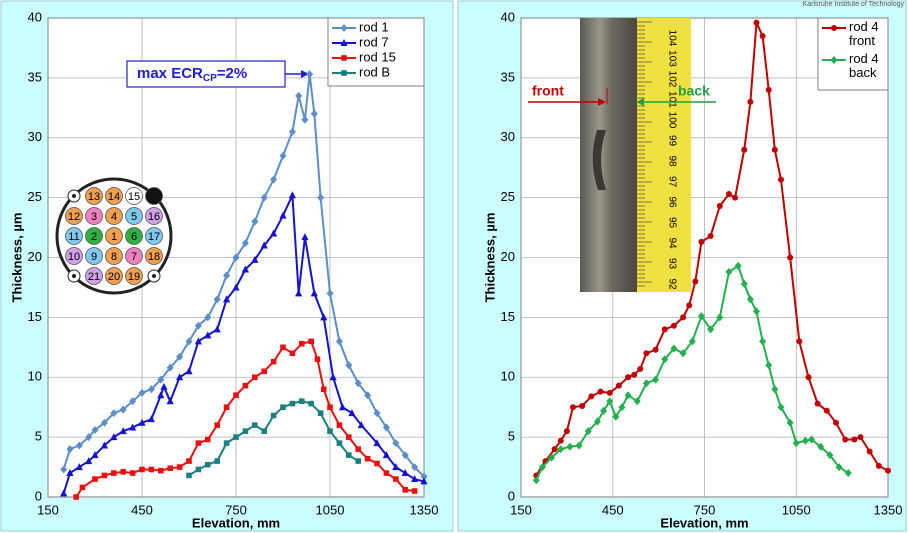 This screenshot has width=908, height=533. I want to click on y-tick-label: 40, so click(508, 16).